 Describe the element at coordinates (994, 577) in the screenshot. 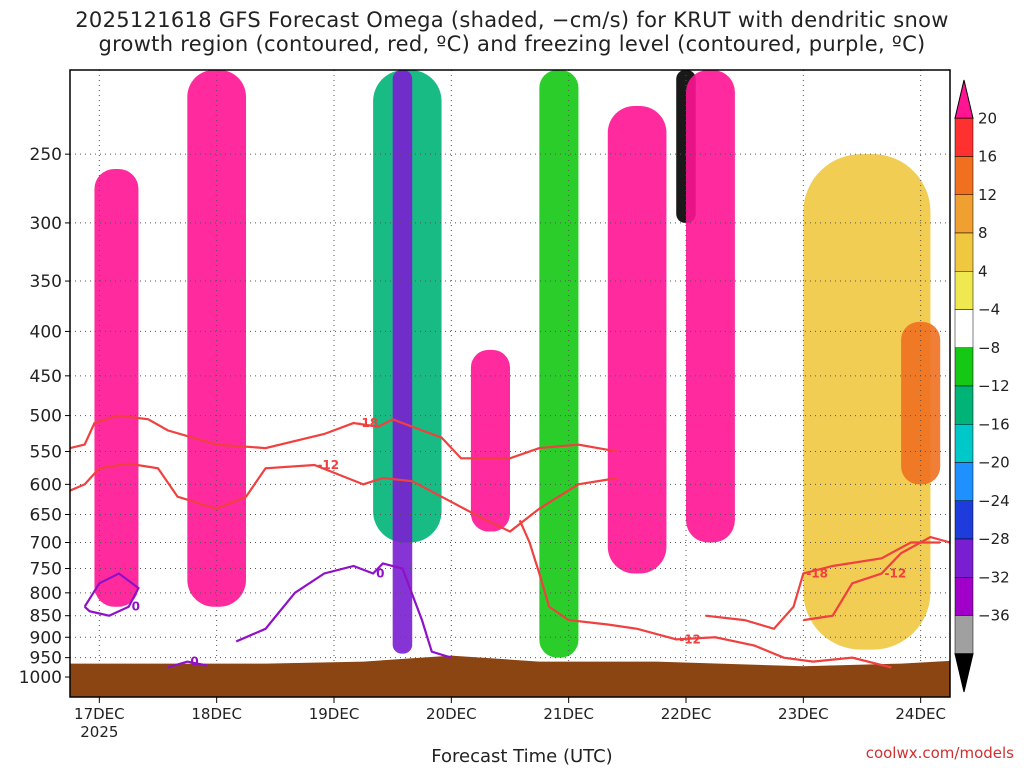

I see `colorbar-label: −32` at that location.